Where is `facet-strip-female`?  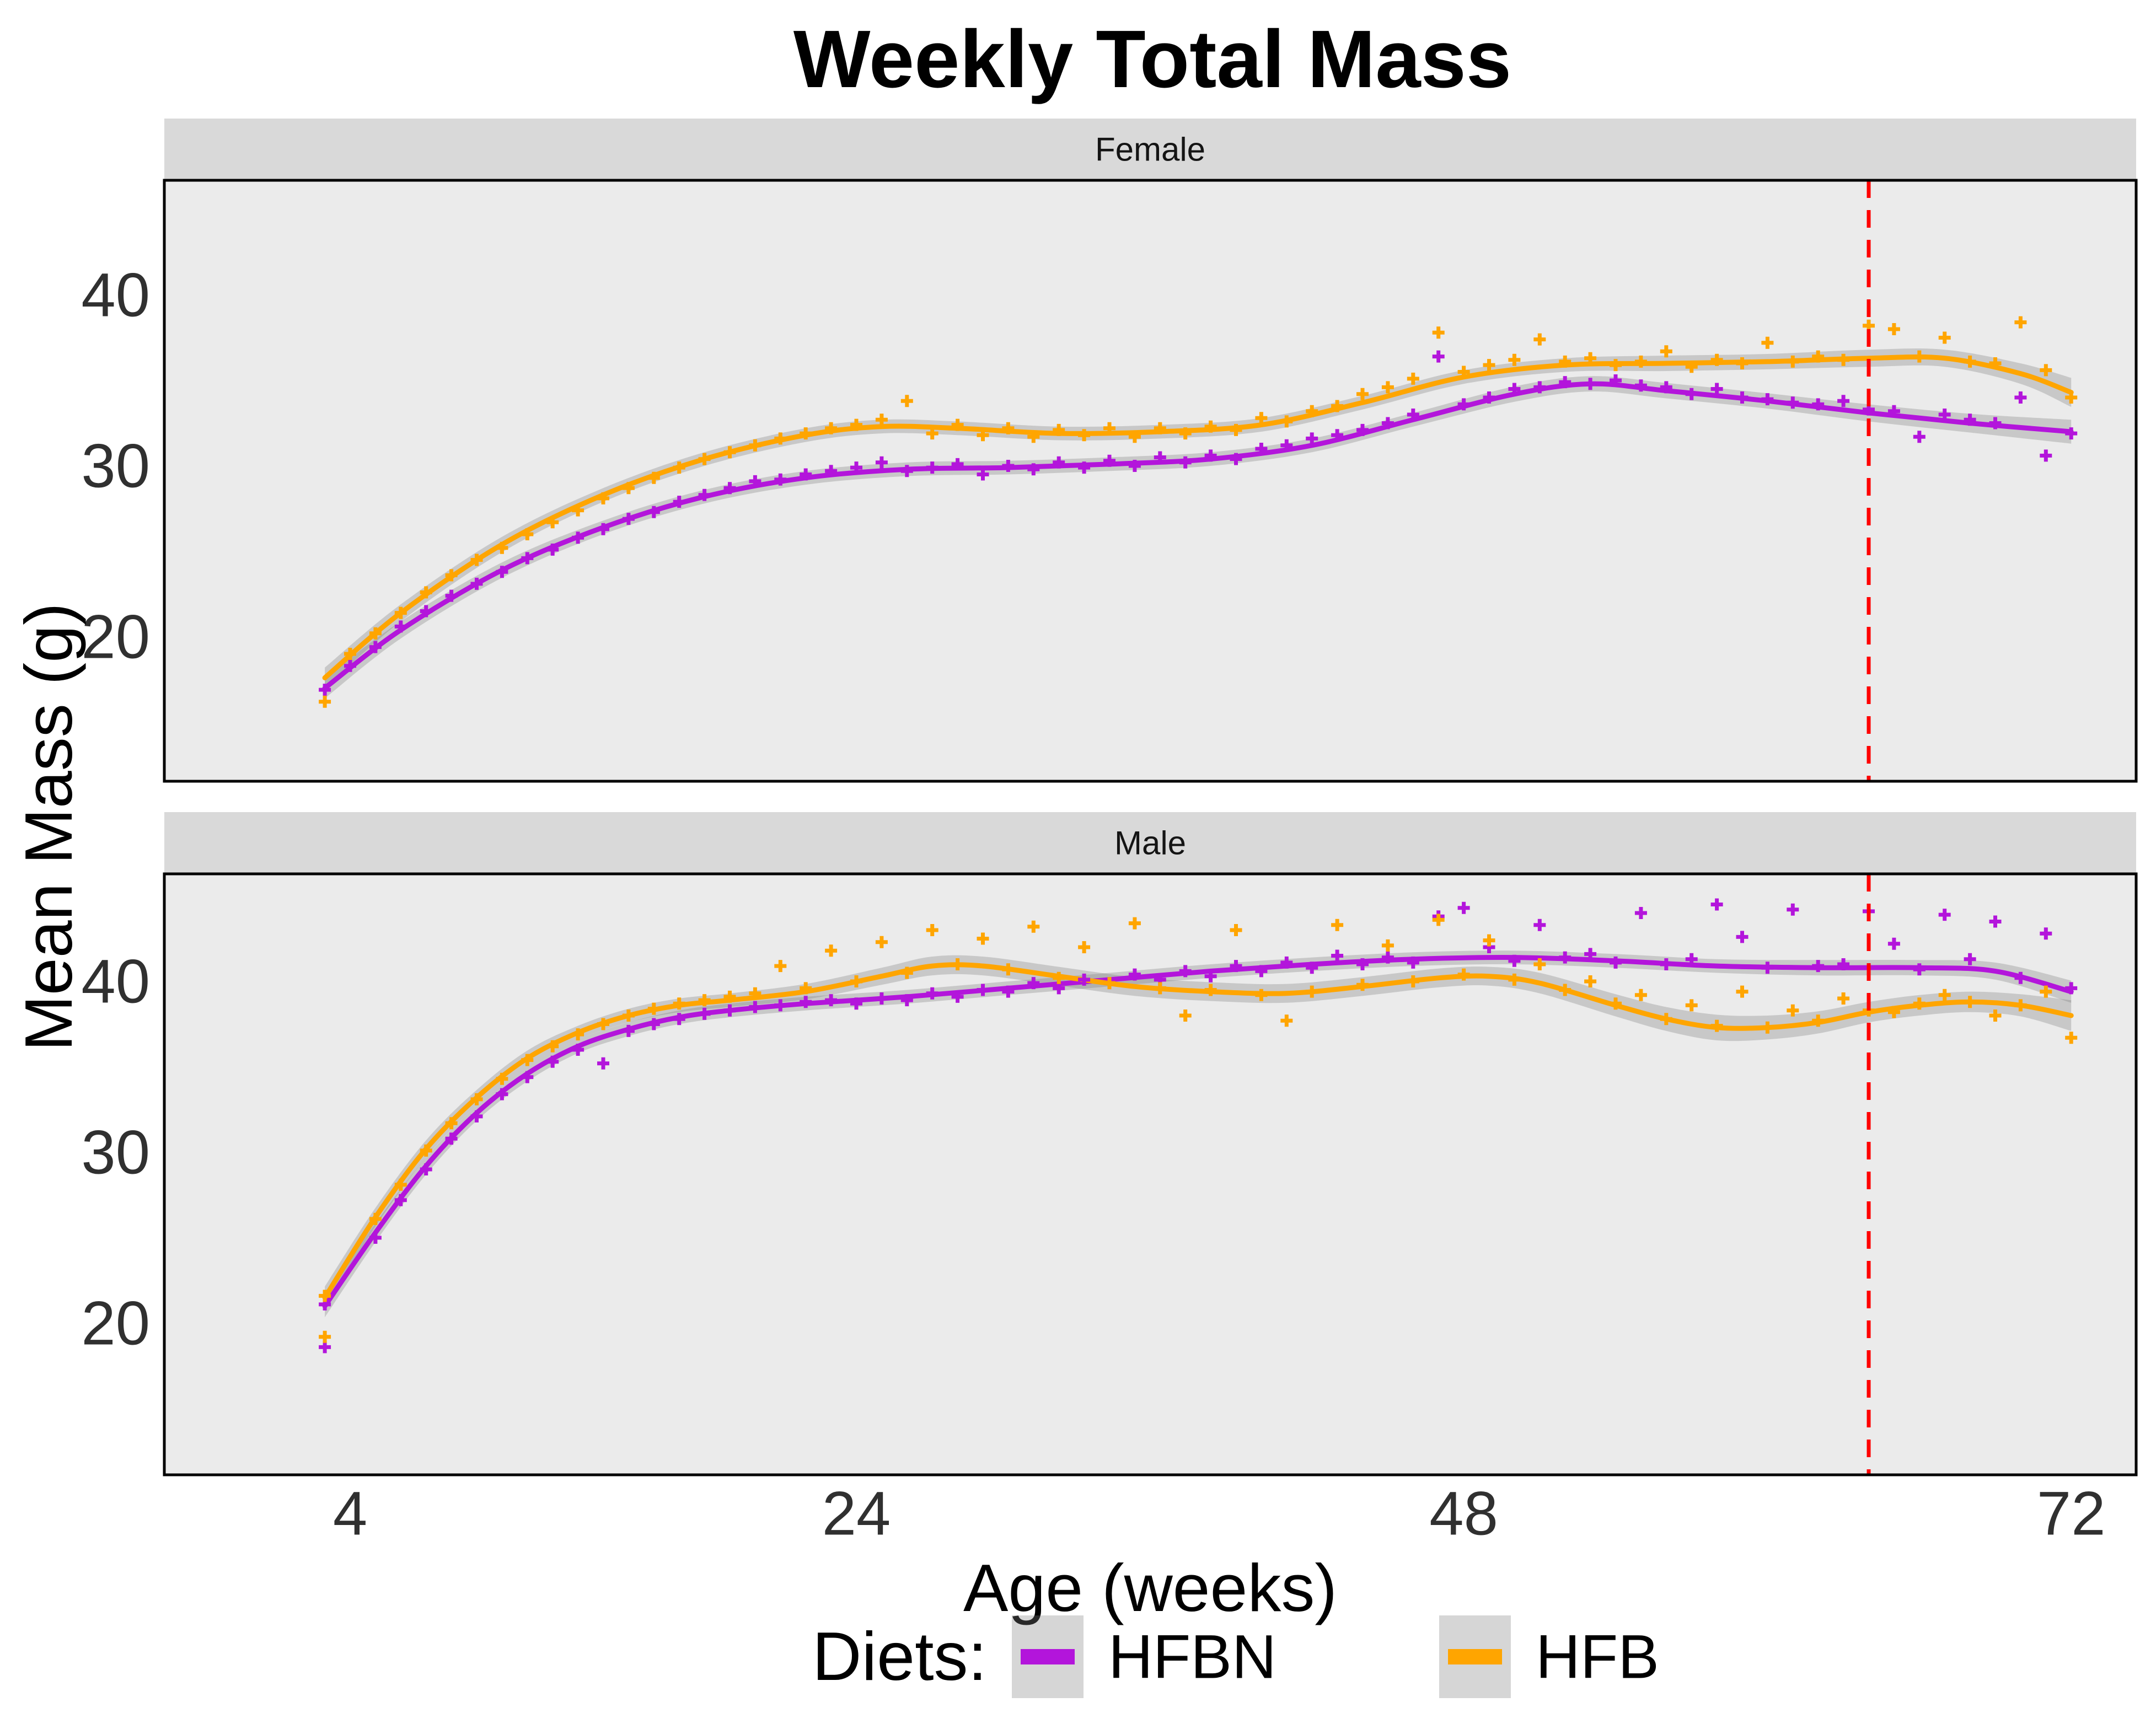
facet-strip-female is located at coordinates (1150, 149).